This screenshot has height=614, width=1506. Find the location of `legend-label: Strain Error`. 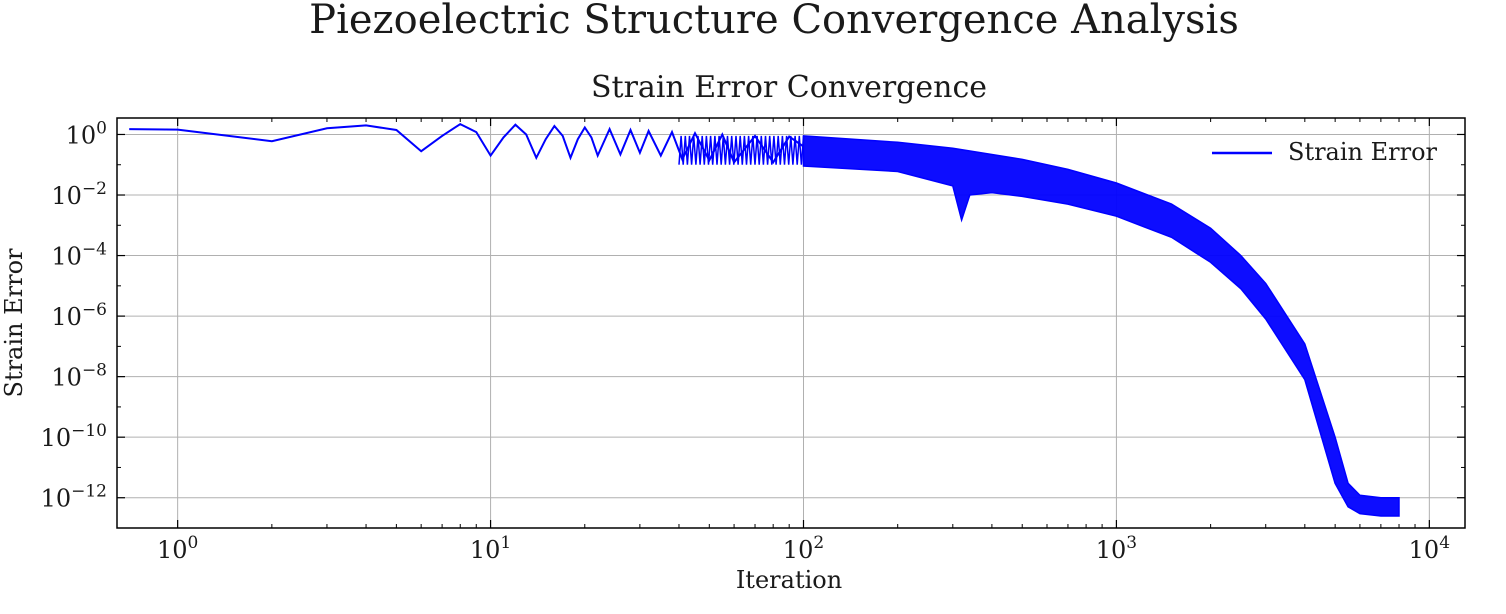

legend-label: Strain Error is located at coordinates (1363, 152).